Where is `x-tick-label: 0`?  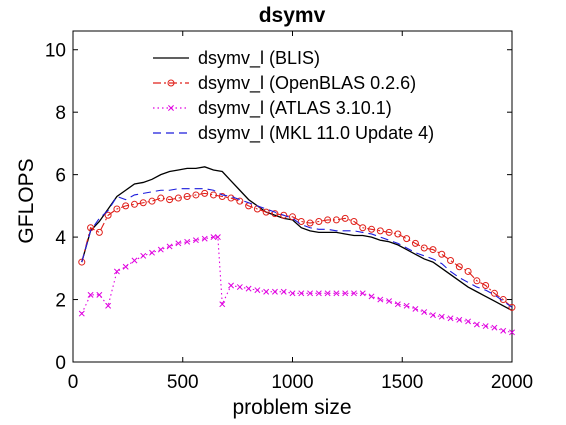 x-tick-label: 0 is located at coordinates (73, 382).